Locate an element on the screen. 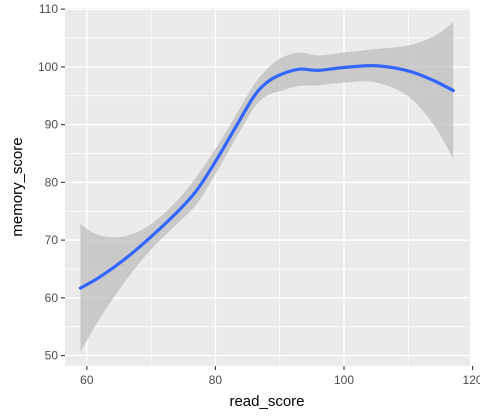 This screenshot has height=420, width=480. y-tick-label: 100 is located at coordinates (48, 67).